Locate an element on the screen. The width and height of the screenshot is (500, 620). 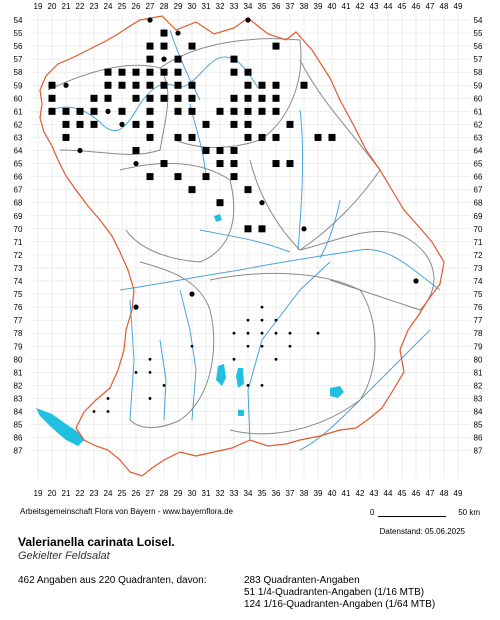
y-label-left-71: 71 is located at coordinates (18, 242).